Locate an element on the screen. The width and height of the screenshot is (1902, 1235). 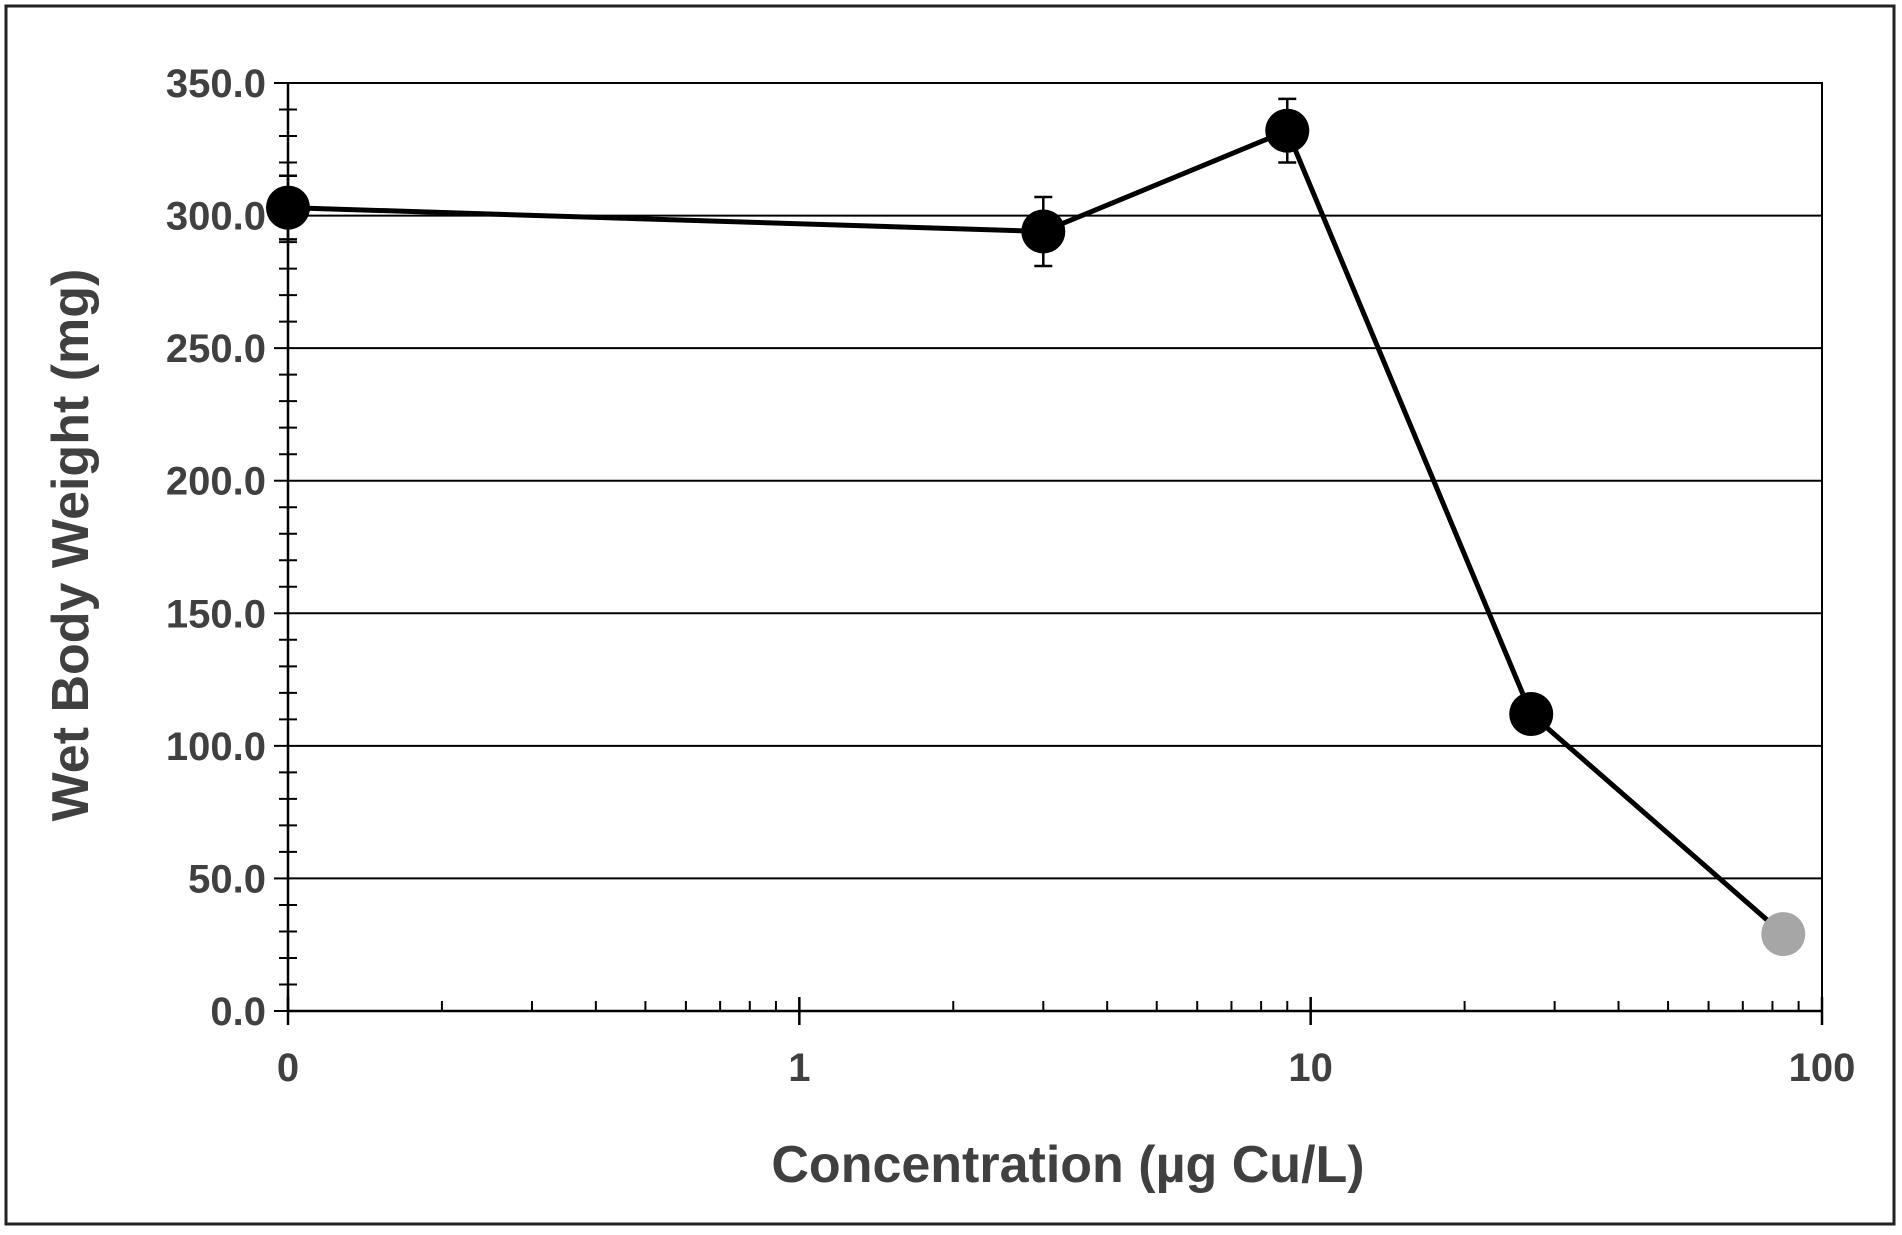
y-tick-label-0: 0.0 is located at coordinates (238, 1012).